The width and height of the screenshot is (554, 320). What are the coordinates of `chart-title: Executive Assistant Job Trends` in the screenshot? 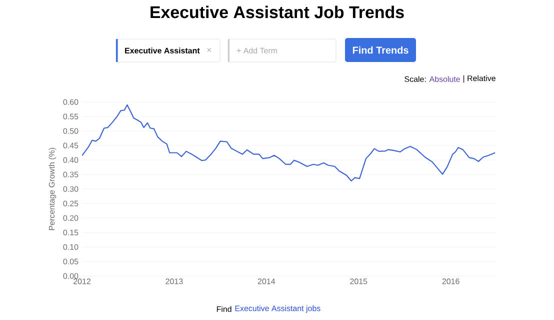 It's located at (277, 12).